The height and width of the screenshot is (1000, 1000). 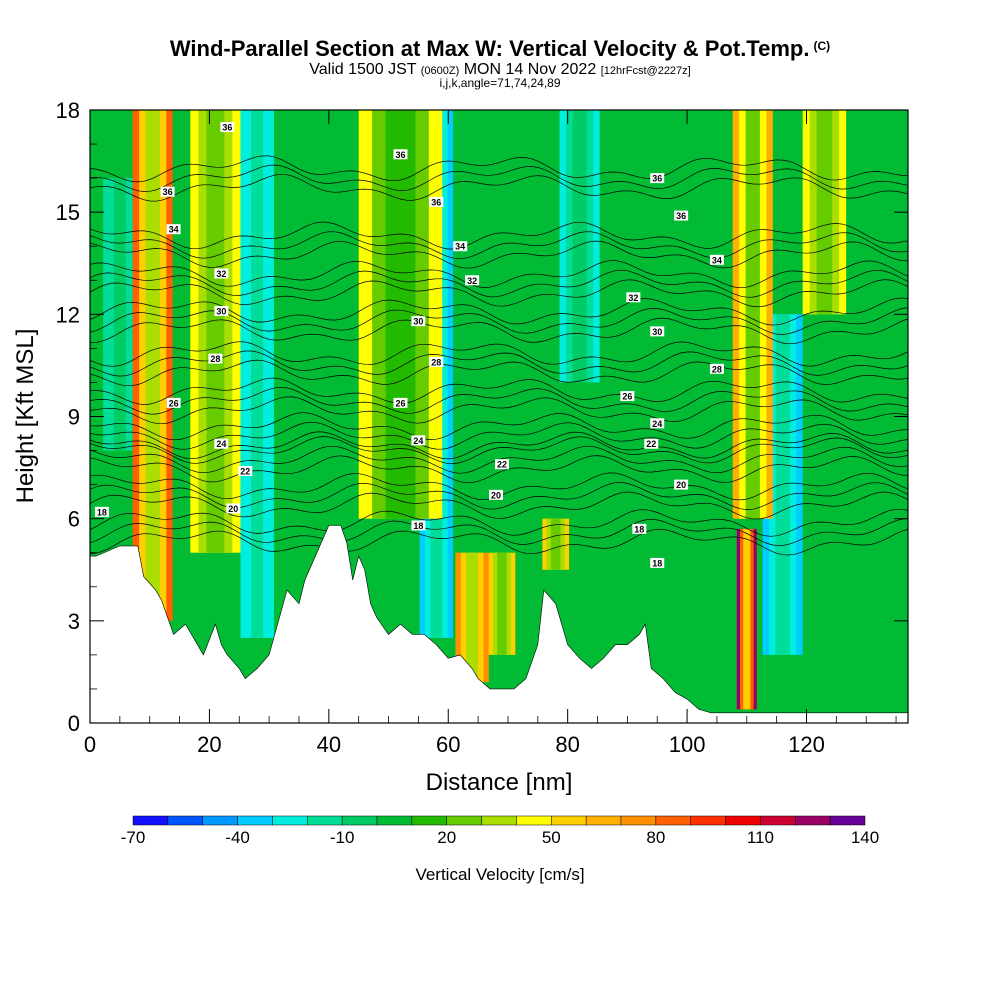 I want to click on theta-contour-label-text: 20, so click(x=681, y=485).